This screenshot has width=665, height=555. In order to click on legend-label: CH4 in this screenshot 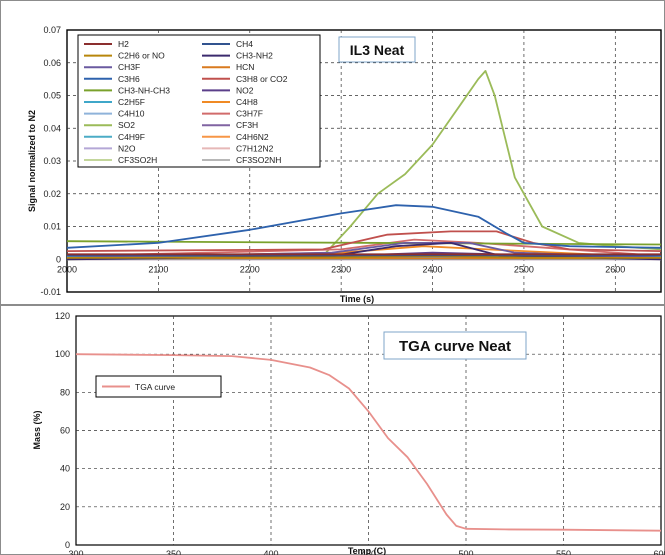, I will do `click(244, 44)`.